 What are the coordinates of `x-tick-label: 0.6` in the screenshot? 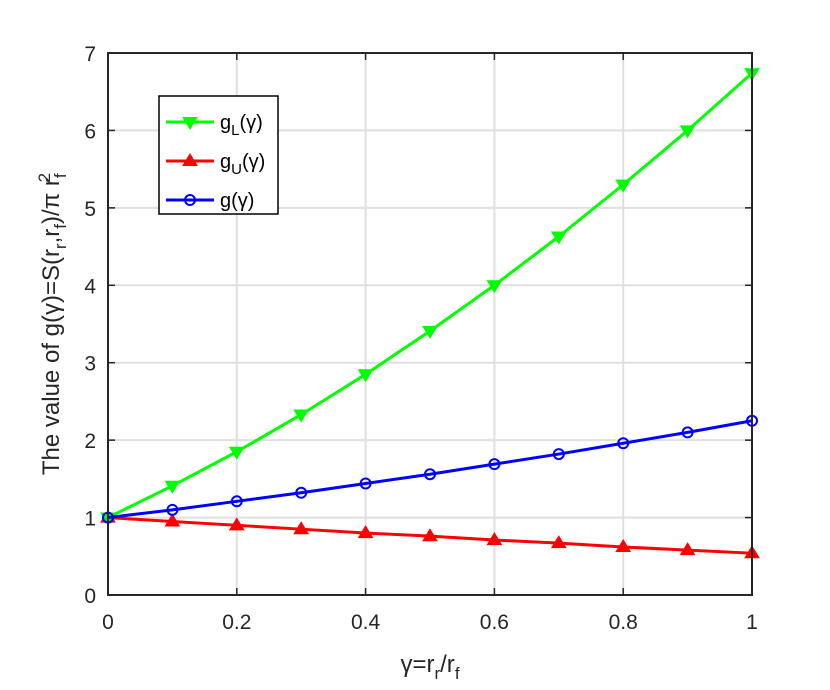 It's located at (494, 622).